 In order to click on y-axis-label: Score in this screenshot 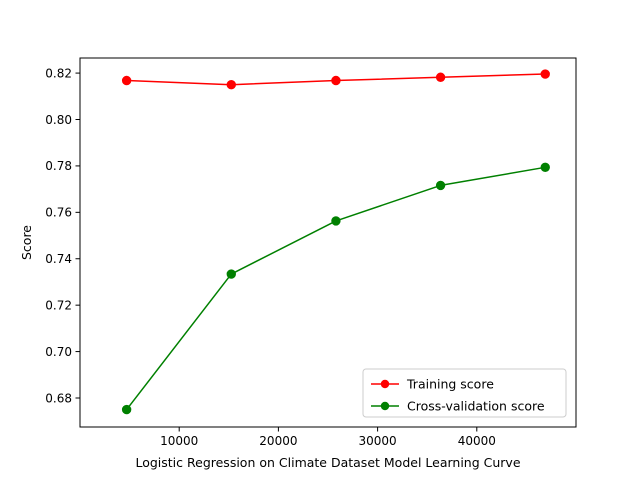, I will do `click(26, 242)`.